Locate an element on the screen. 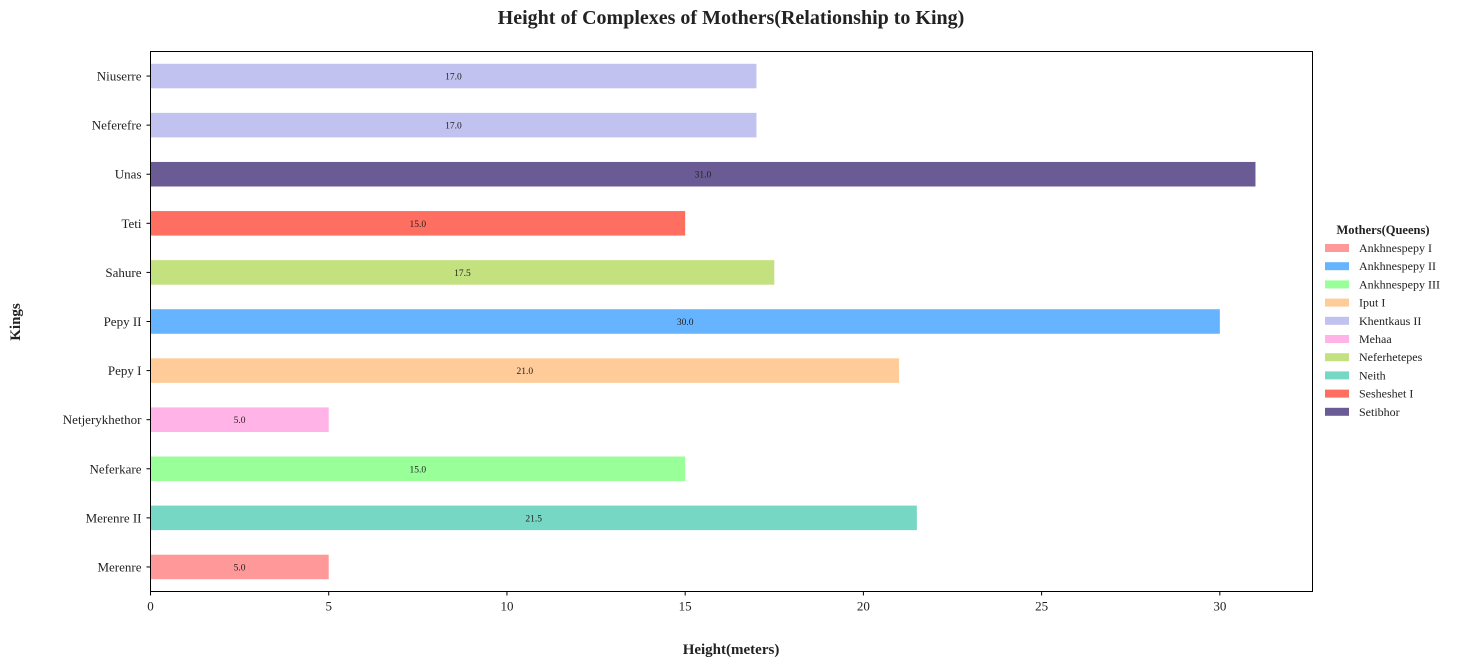 This screenshot has width=1457, height=668. y-tick-label: Neferkare is located at coordinates (116, 468).